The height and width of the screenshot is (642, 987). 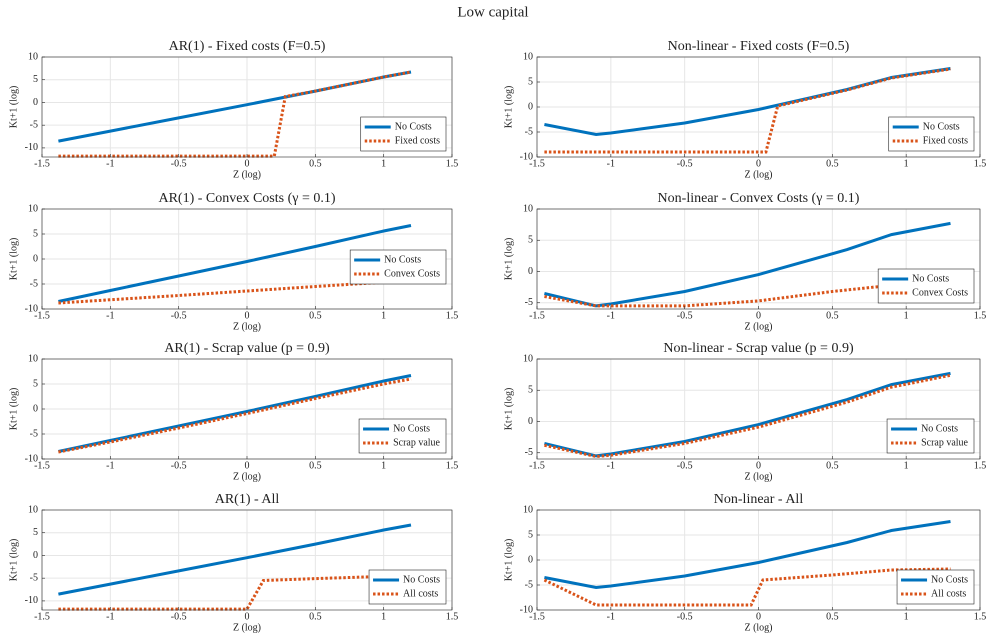 I want to click on chart-title: AR(1) - Convex Costs (γ = 0.1), so click(x=246, y=198).